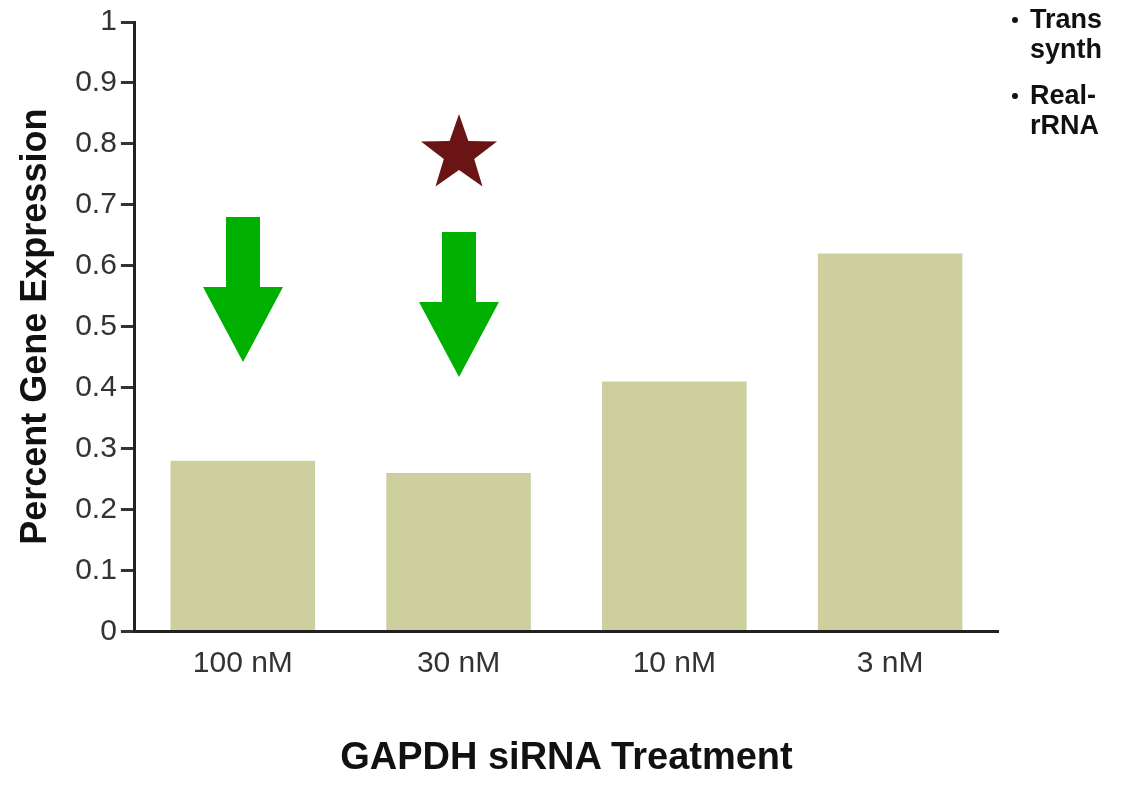 This screenshot has width=1133, height=799. I want to click on y-tick-label: 0.8, so click(96, 142).